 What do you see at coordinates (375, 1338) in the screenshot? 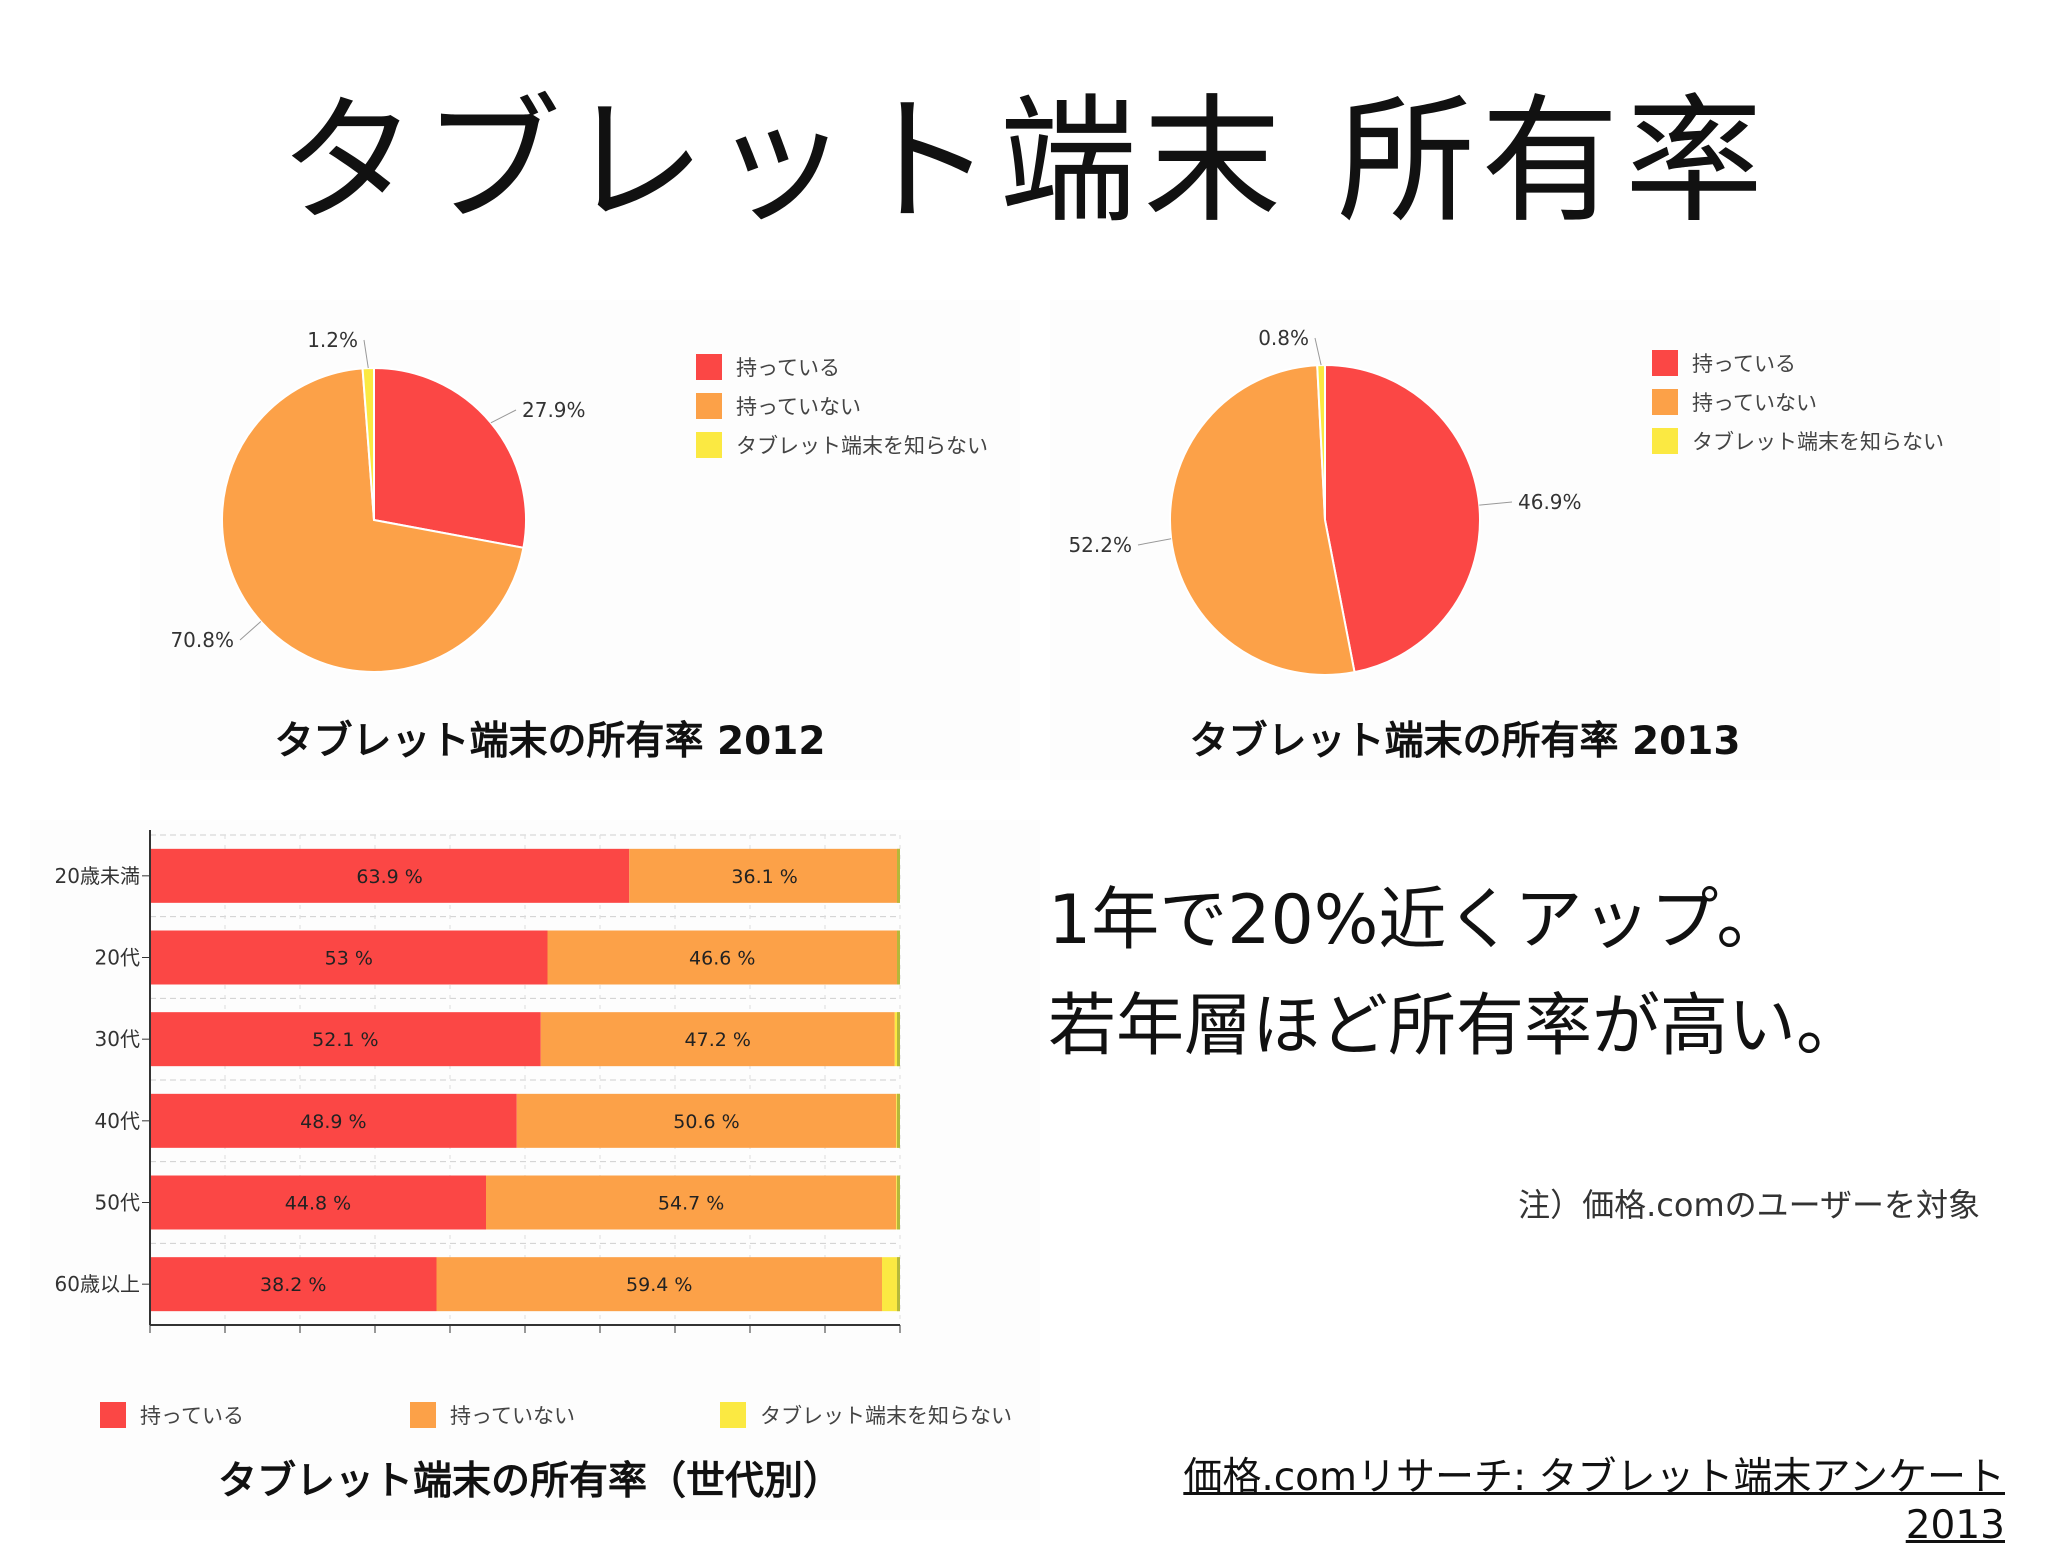
I see `x-tick-label: 30%` at bounding box center [375, 1338].